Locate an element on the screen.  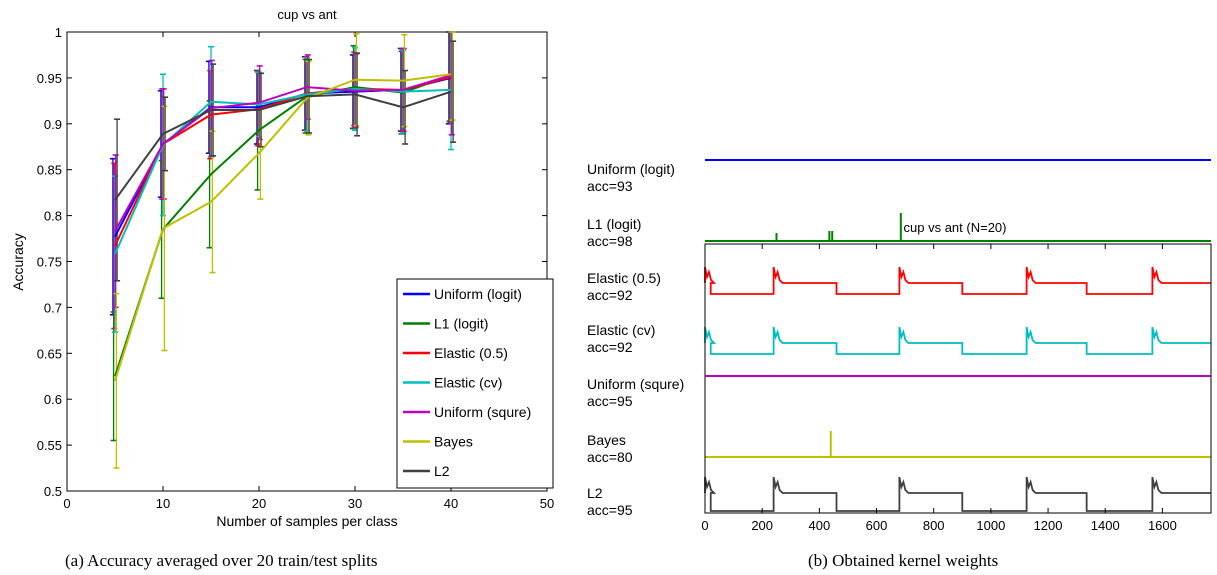
y-tick-label: 0.7 is located at coordinates (53, 307).